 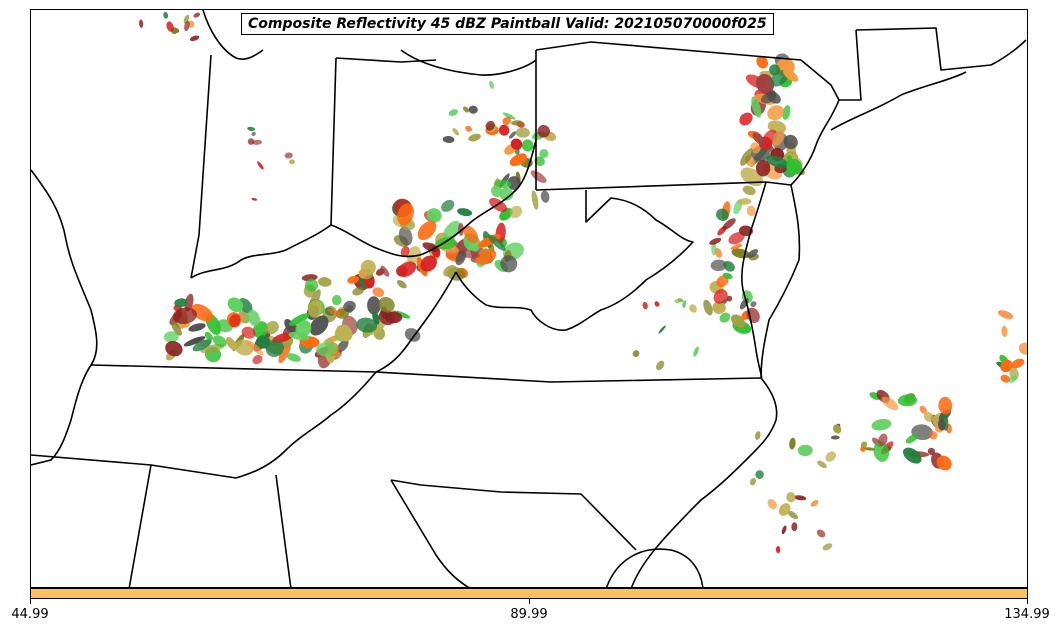 I want to click on virginia-north-carolina-border, so click(x=568, y=377).